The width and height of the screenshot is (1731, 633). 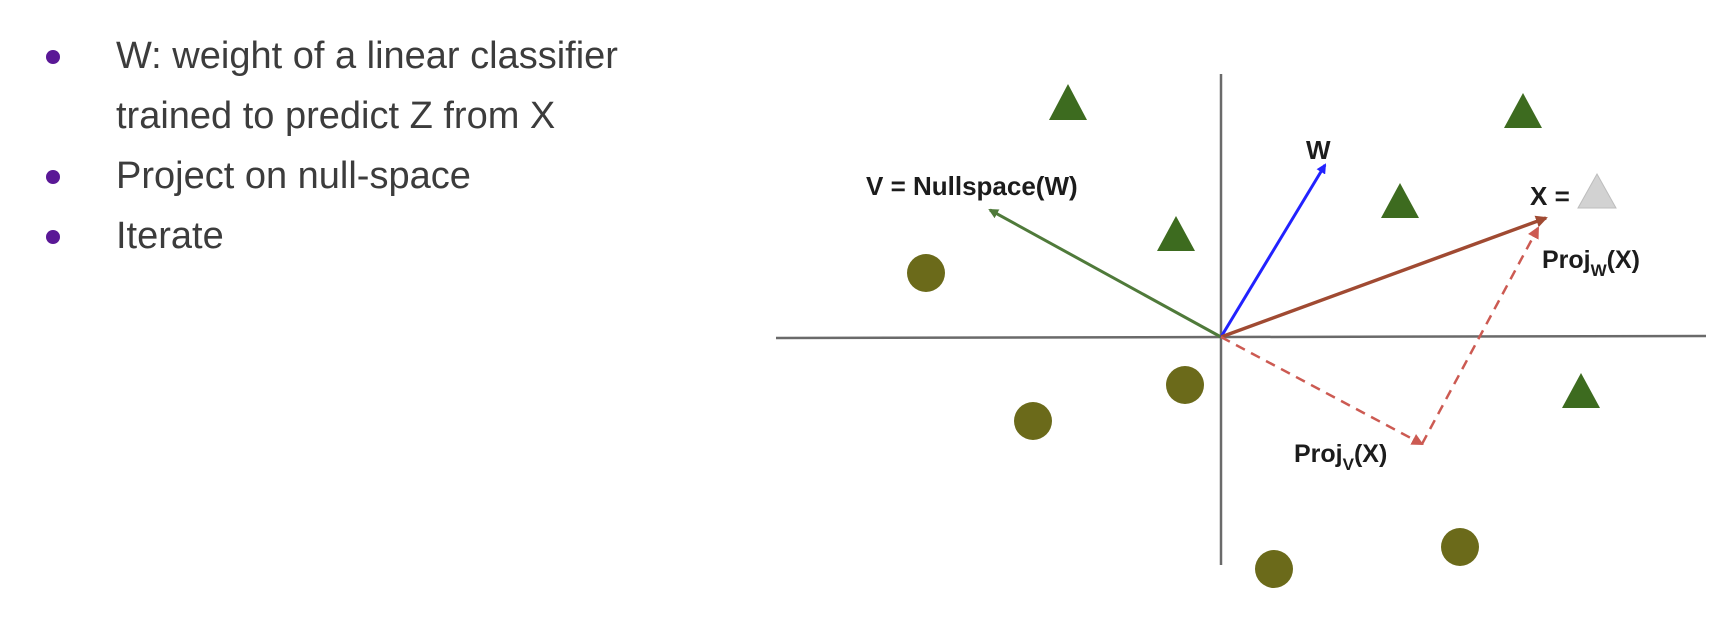 What do you see at coordinates (367, 56) in the screenshot?
I see `bullet-text-line: W: weight of a linear classifier` at bounding box center [367, 56].